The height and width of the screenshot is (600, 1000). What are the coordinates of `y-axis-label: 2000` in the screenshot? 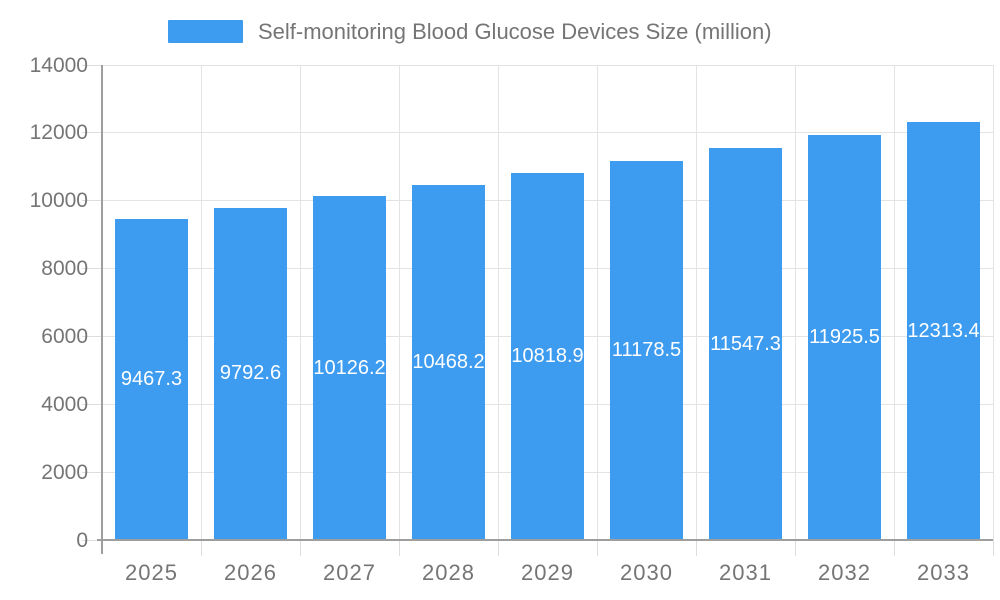 It's located at (64, 472).